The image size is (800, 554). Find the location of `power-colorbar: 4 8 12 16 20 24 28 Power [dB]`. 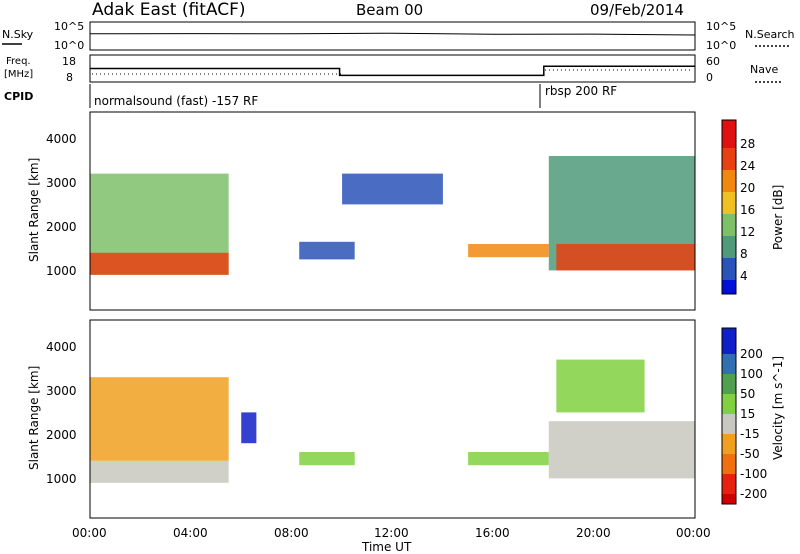

power-colorbar: 4 8 12 16 20 24 28 Power [dB] is located at coordinates (753, 207).